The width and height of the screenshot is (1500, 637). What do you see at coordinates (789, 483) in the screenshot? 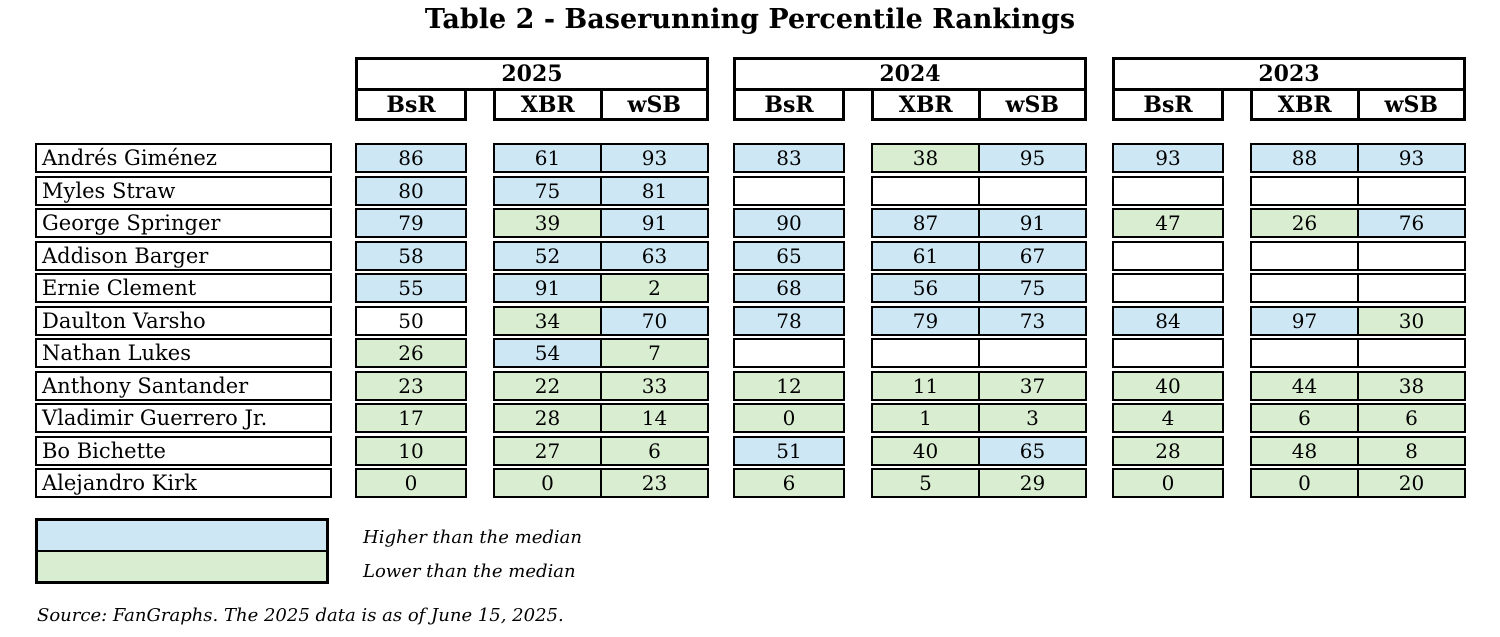
I see `stat-cell-bsr: 6` at bounding box center [789, 483].